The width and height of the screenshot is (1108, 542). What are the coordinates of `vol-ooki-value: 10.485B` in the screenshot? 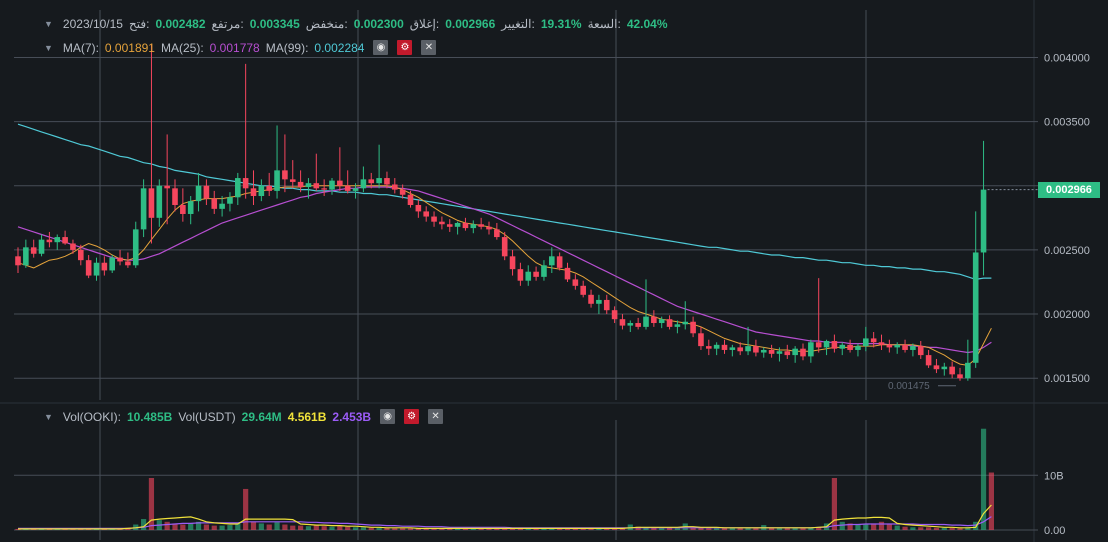 It's located at (149, 416).